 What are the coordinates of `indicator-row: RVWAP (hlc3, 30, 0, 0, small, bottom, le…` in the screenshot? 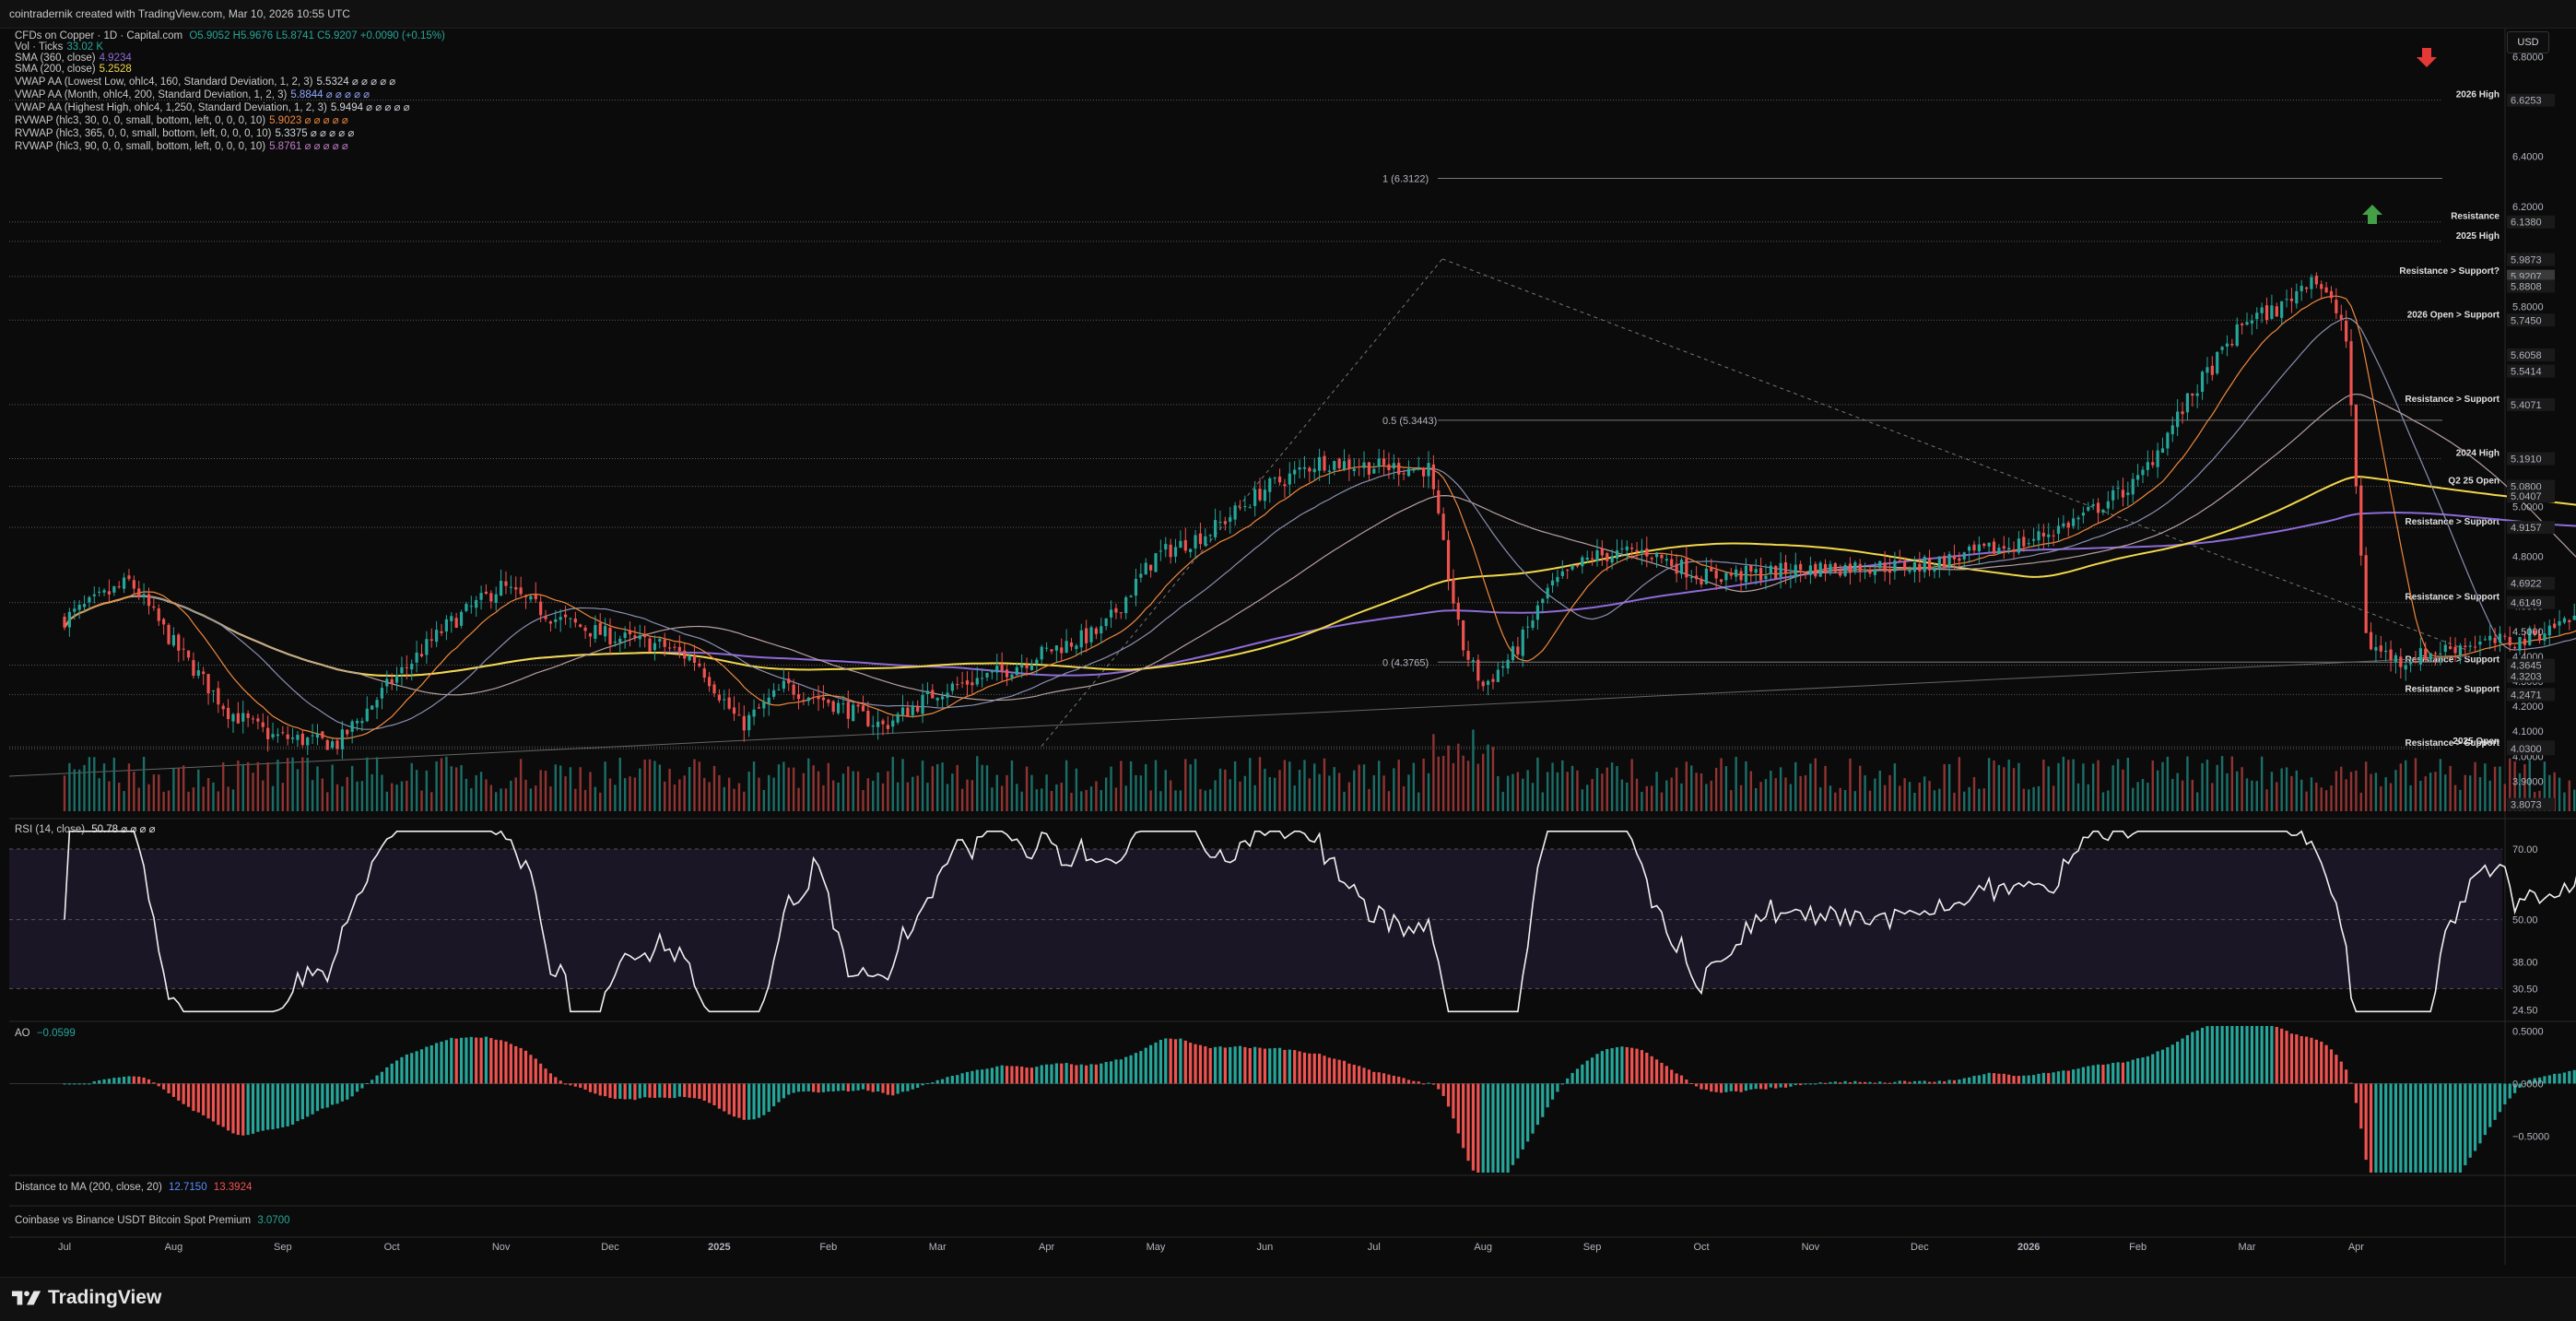 It's located at (230, 119).